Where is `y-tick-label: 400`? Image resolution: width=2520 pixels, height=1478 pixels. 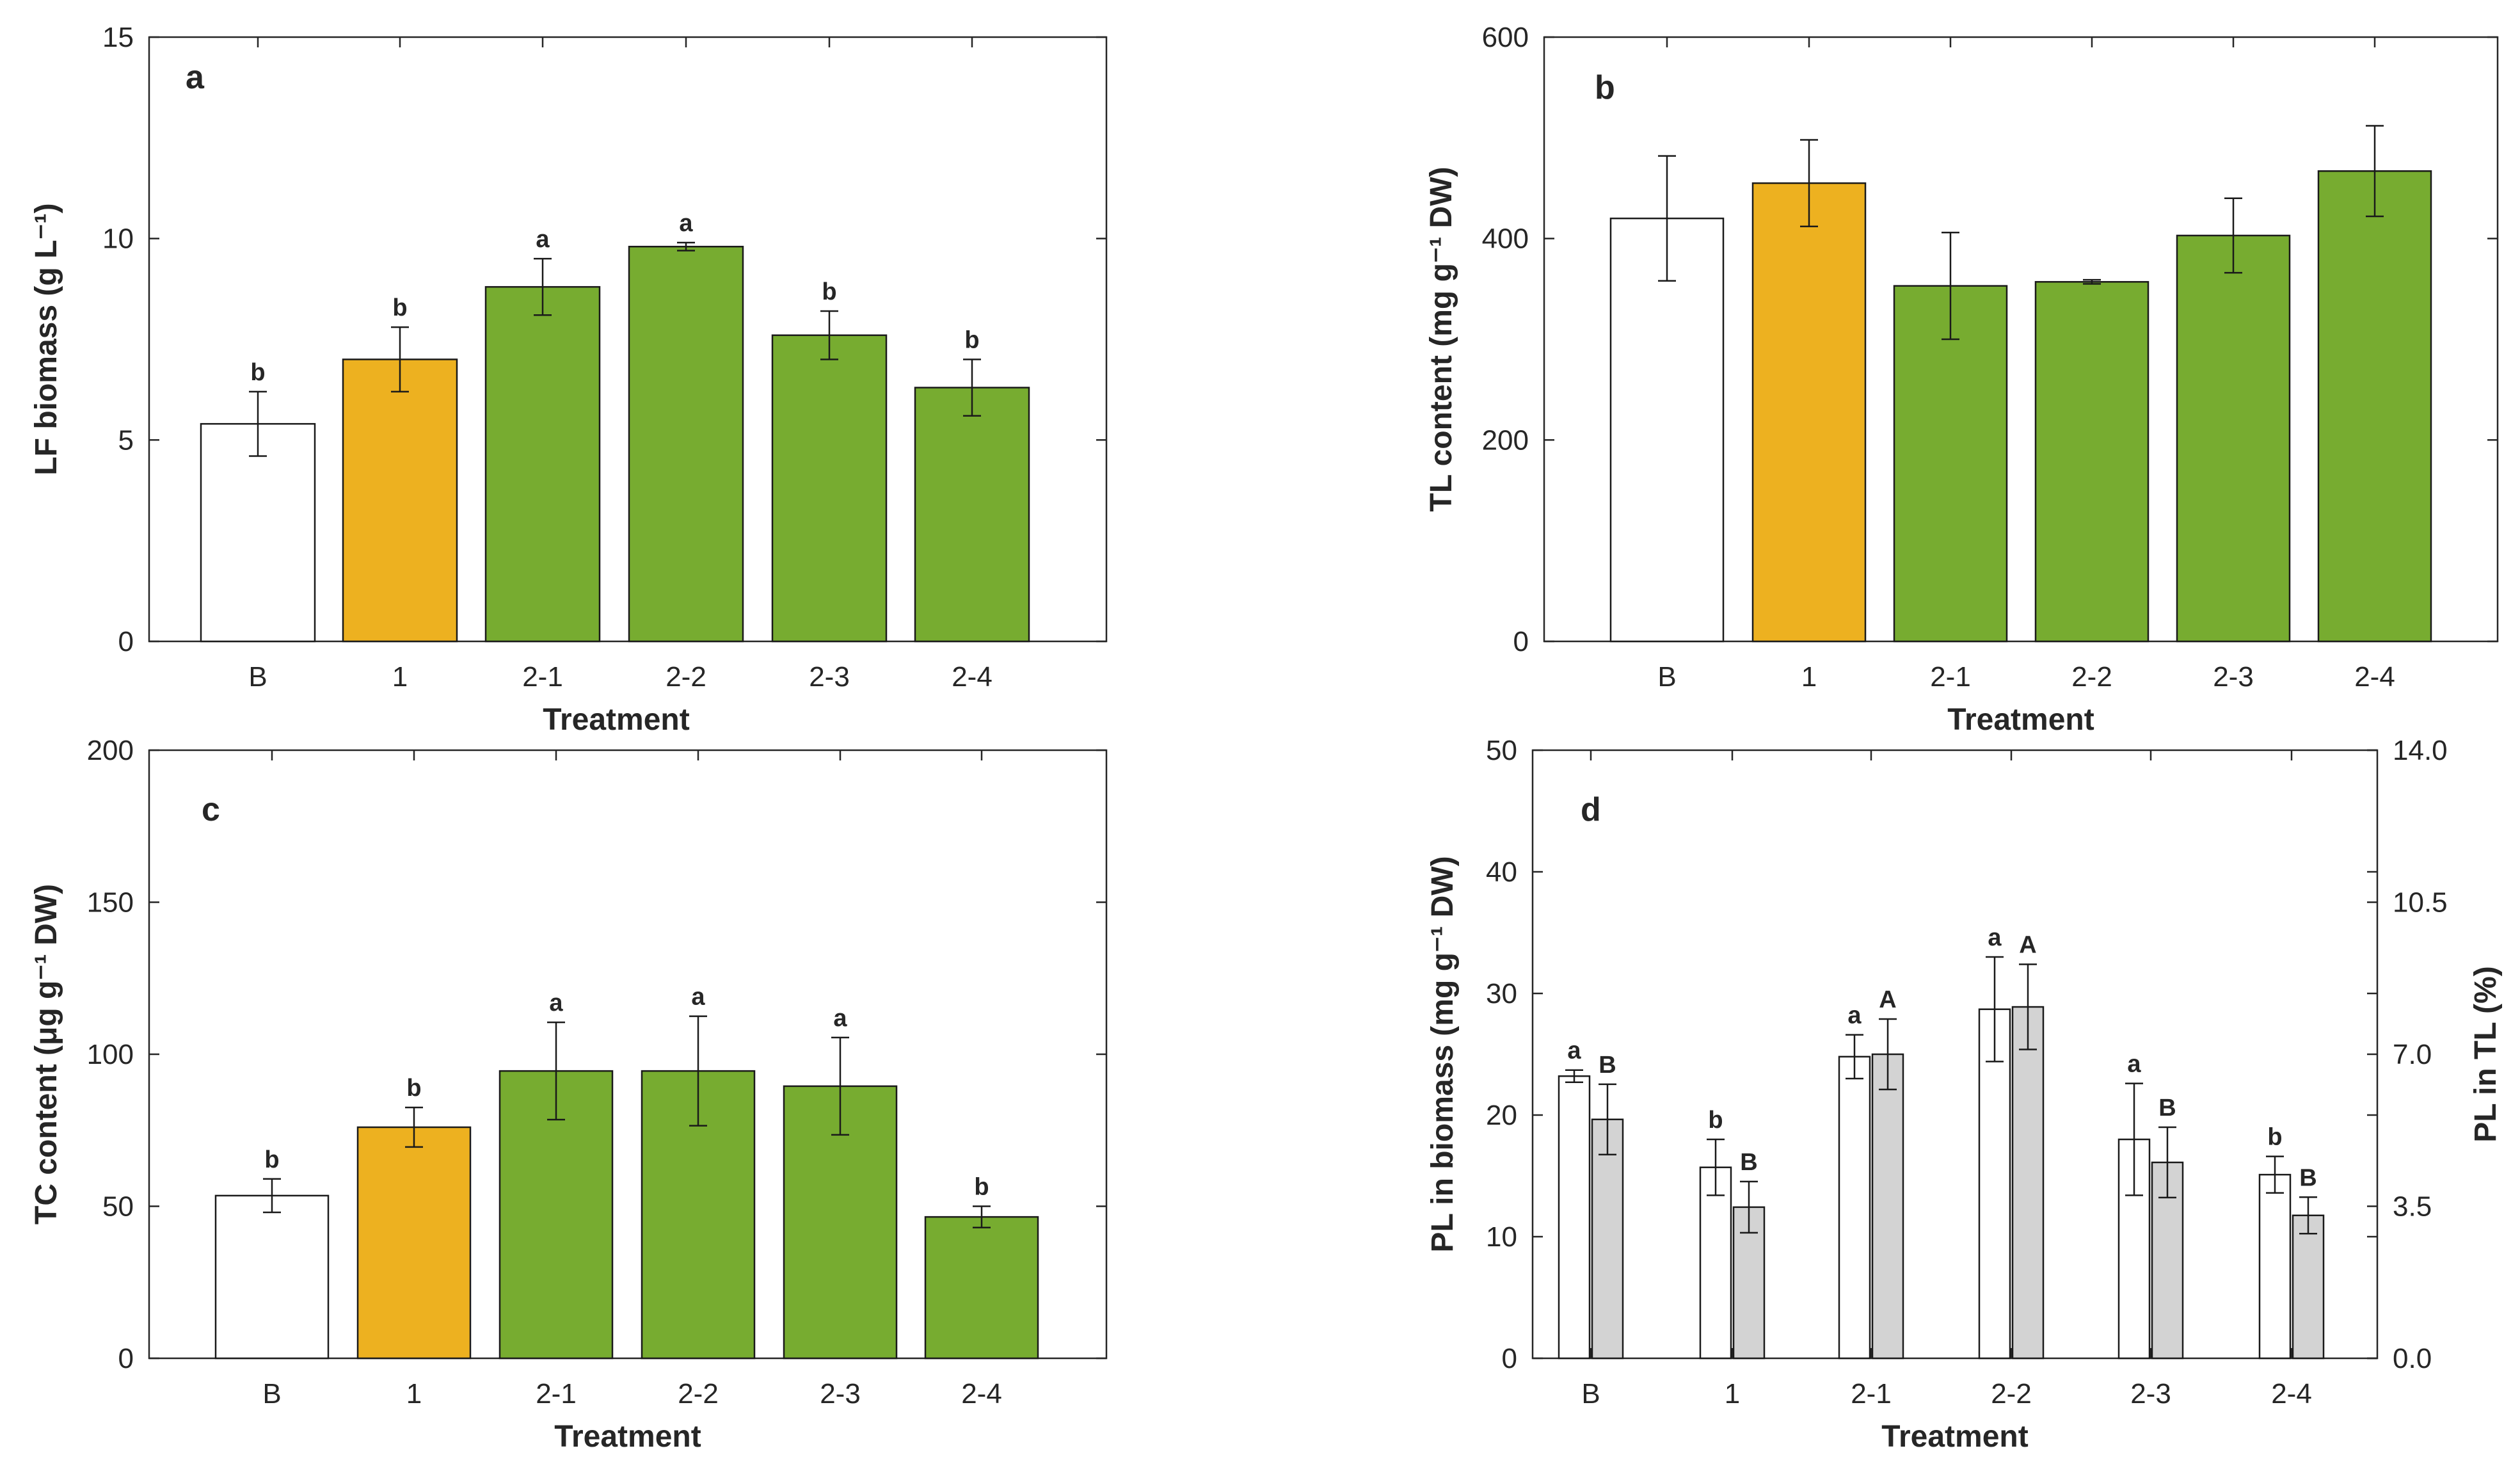 y-tick-label: 400 is located at coordinates (1506, 239).